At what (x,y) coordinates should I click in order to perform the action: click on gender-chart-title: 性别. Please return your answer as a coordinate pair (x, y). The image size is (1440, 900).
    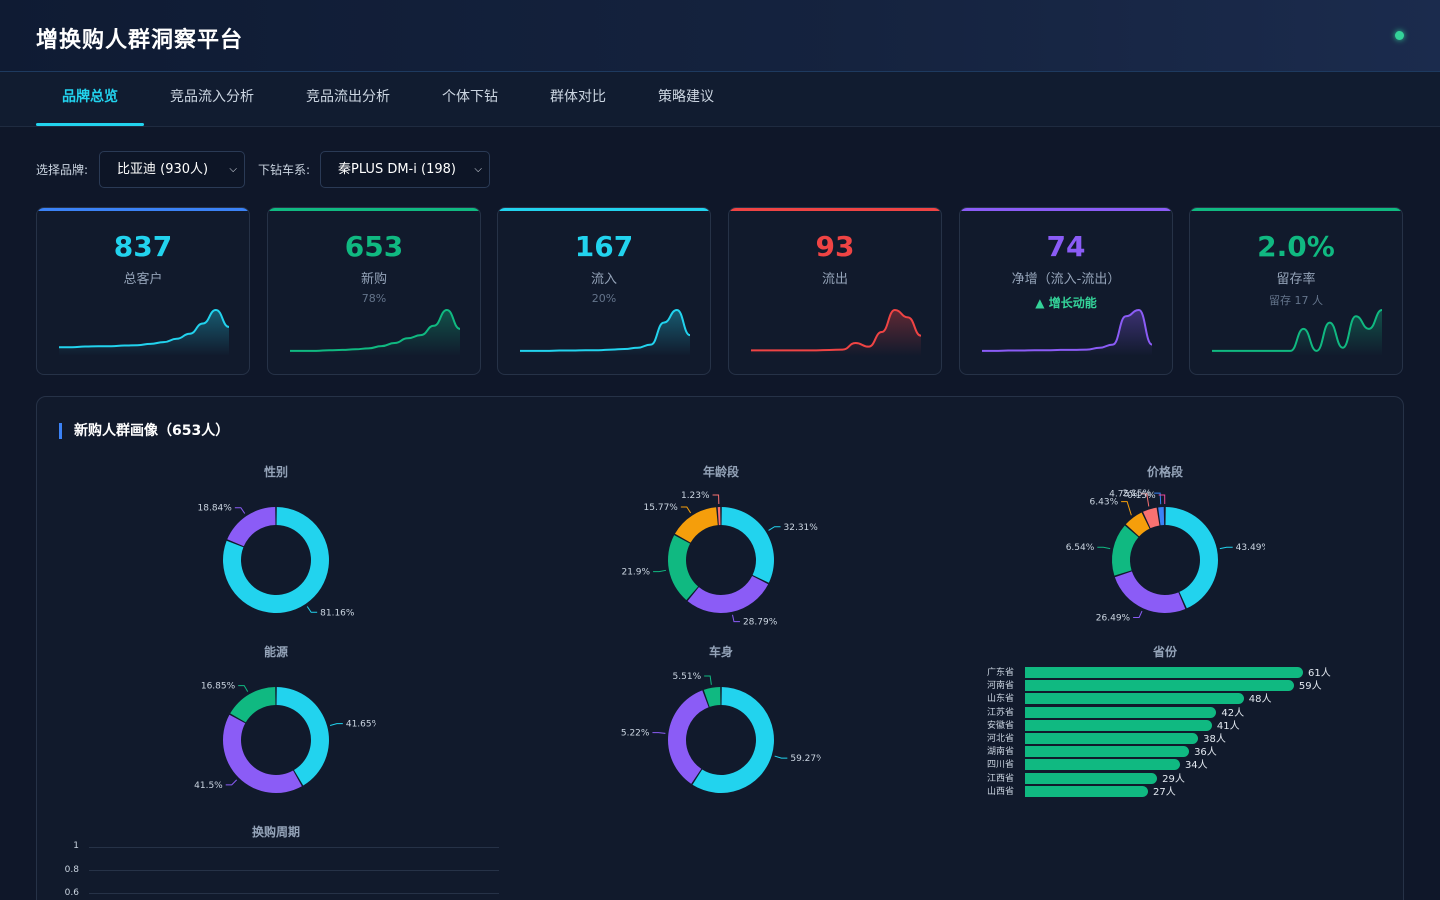
    Looking at the image, I should click on (275, 472).